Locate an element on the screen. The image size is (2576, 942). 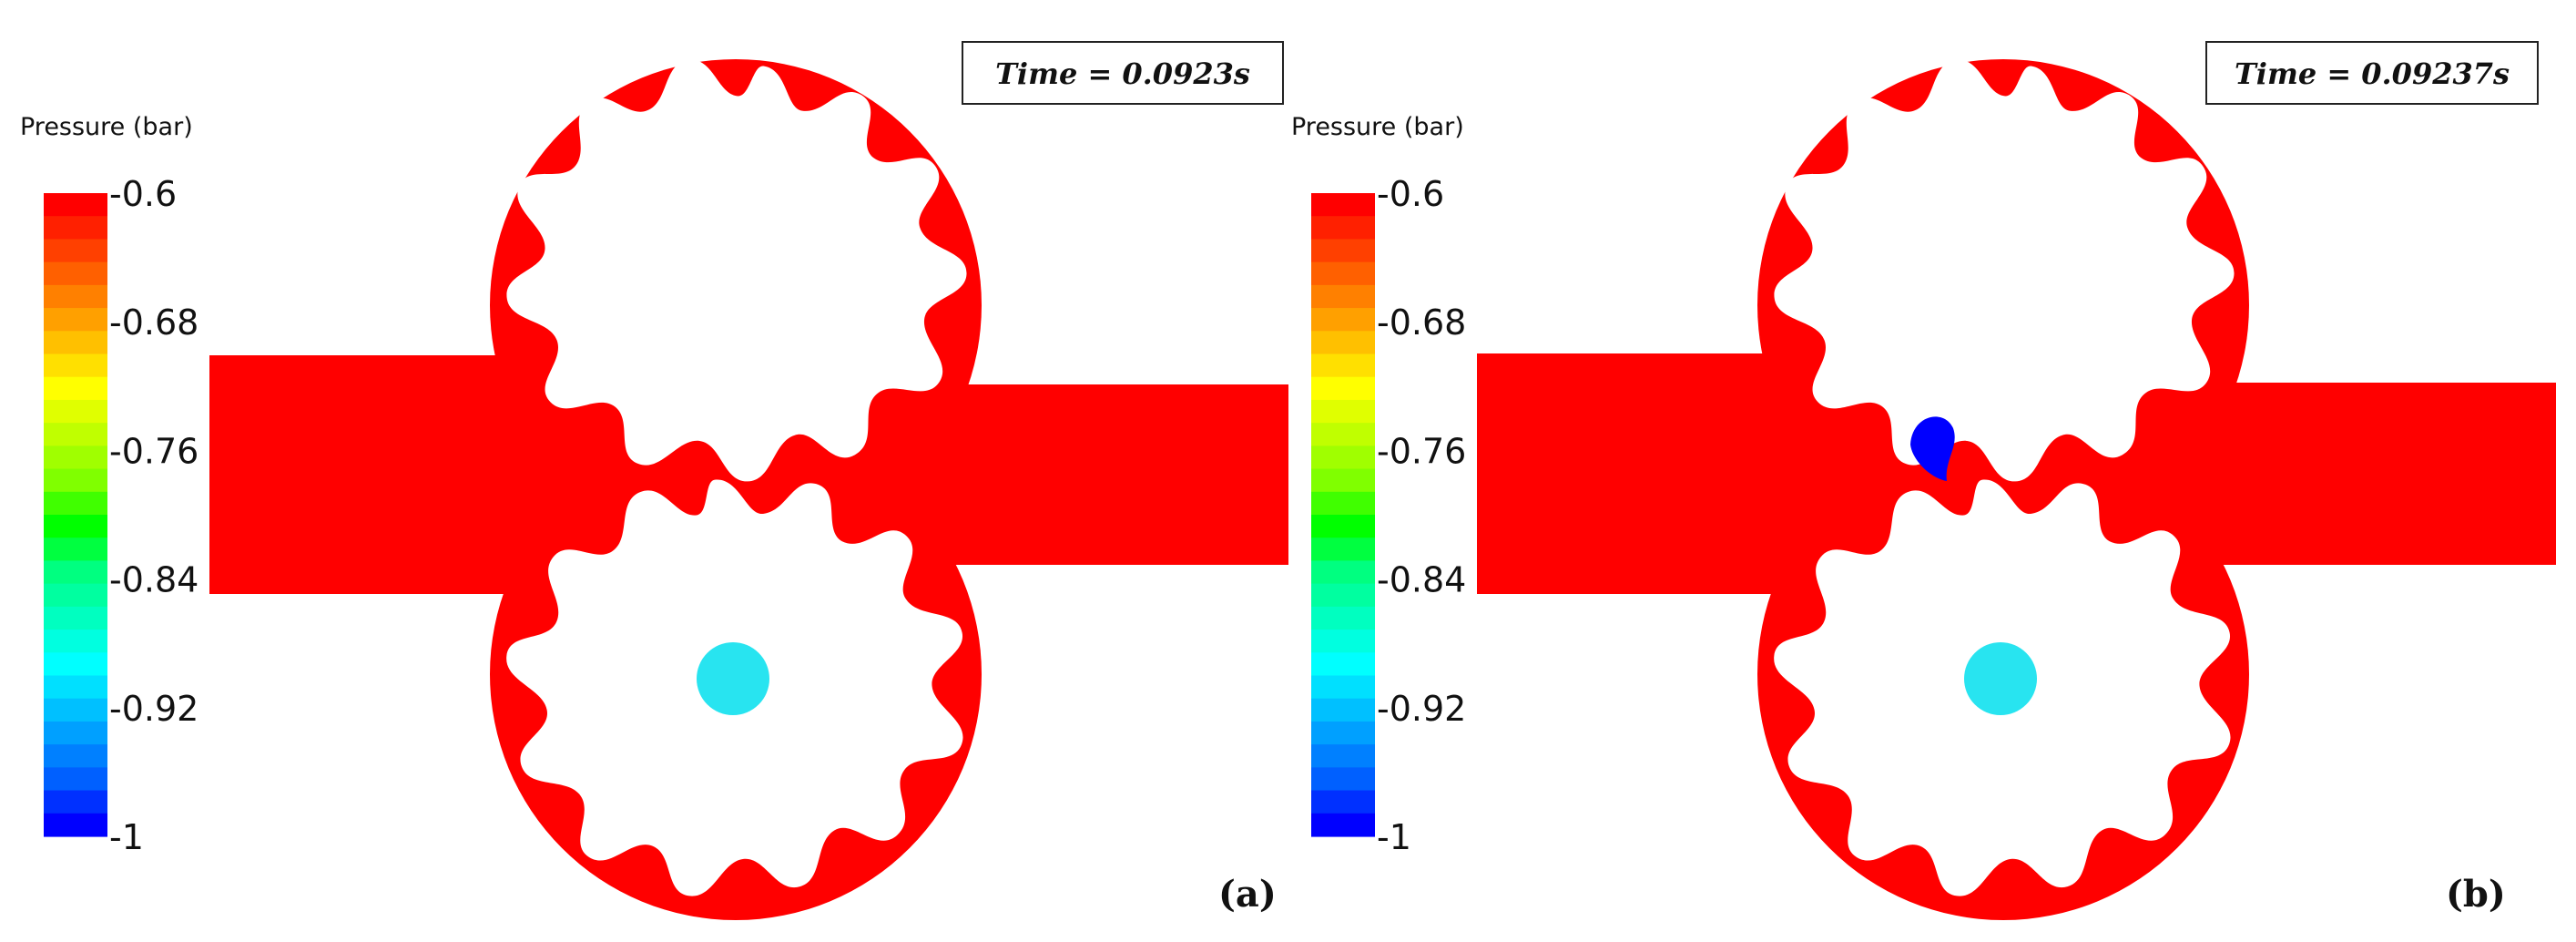
colorbar-ticks-b: -0.6 -0.68 -0.76 -0.84 -0.92 -1 is located at coordinates (1421, 515).